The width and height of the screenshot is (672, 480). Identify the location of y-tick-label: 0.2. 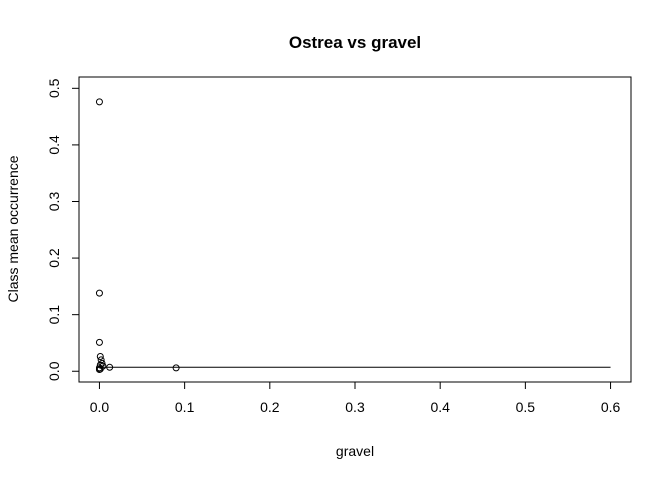
(54, 258).